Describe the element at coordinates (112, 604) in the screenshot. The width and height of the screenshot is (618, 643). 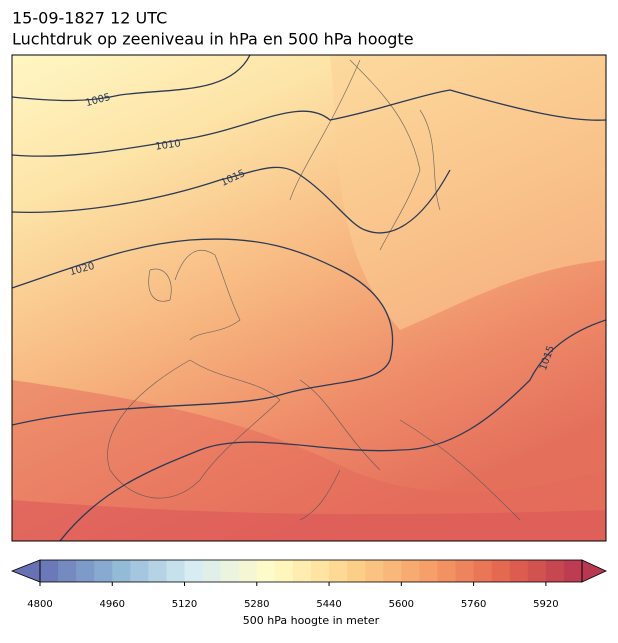
I see `colorbar-tick-label: 4960` at that location.